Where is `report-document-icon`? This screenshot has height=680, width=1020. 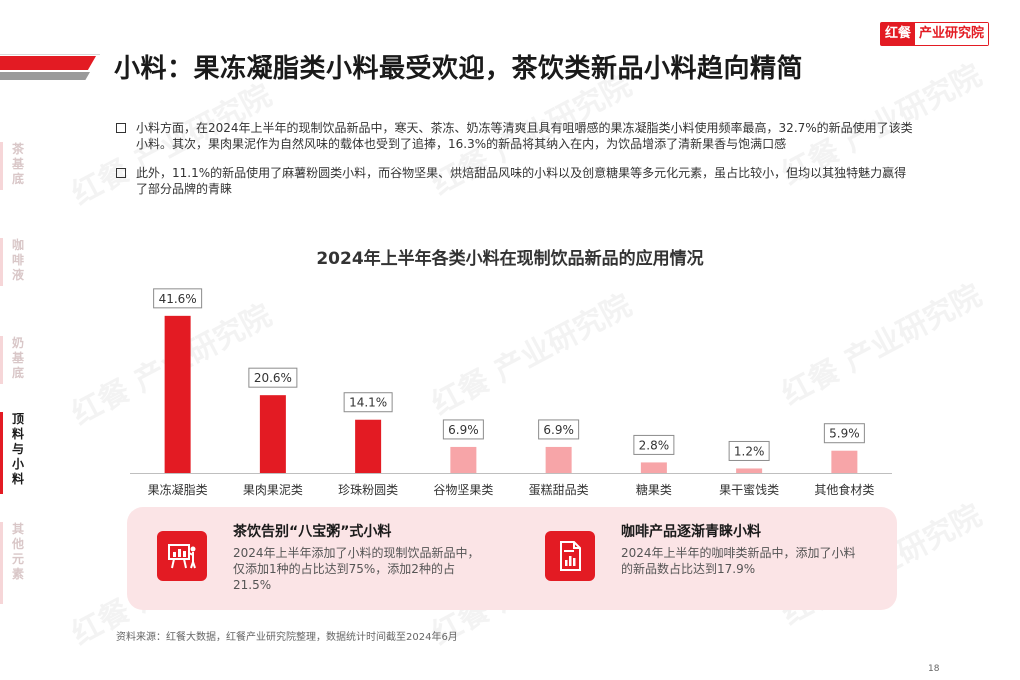
report-document-icon is located at coordinates (570, 556).